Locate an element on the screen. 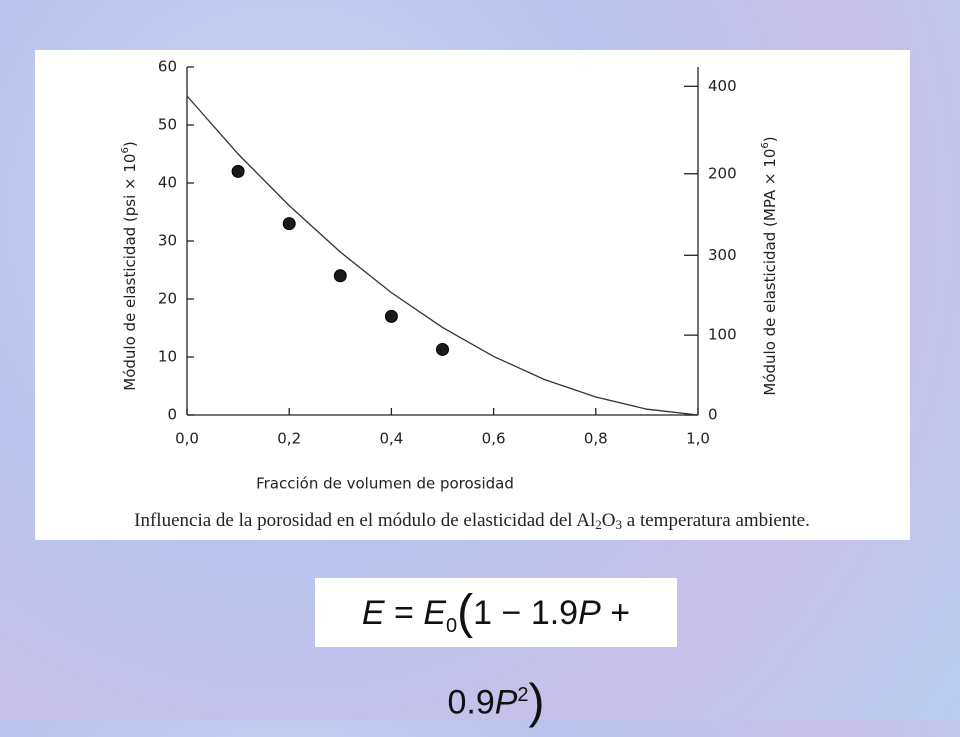 The width and height of the screenshot is (960, 737). eq-sub: 0 is located at coordinates (452, 625).